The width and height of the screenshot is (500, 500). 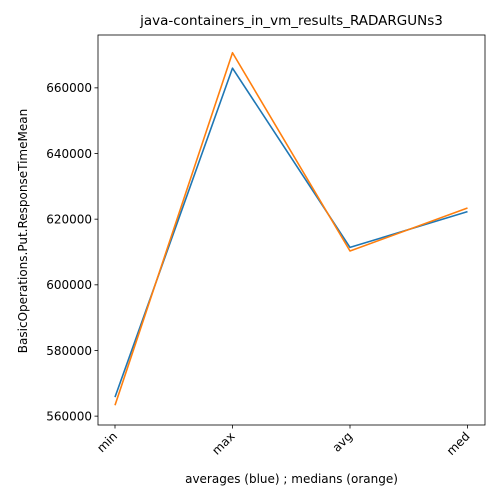 What do you see at coordinates (69, 285) in the screenshot?
I see `y-tick-label: 600000` at bounding box center [69, 285].